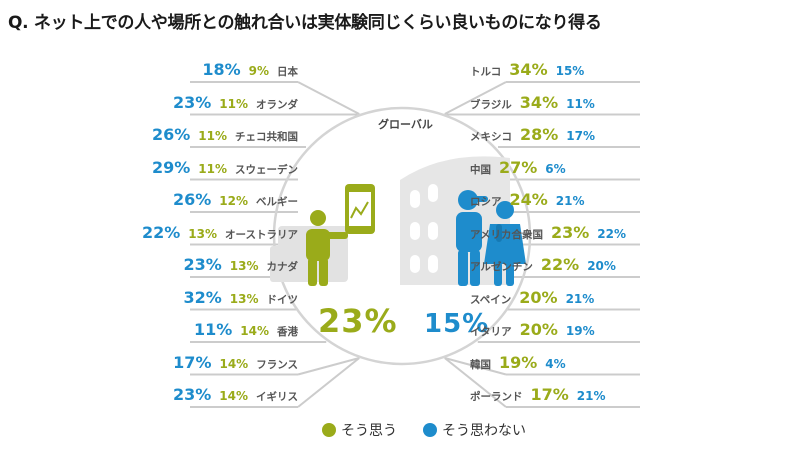 This screenshot has width=800, height=454. Describe the element at coordinates (506, 234) in the screenshot. I see `country-name: アメリカ合衆国` at that location.